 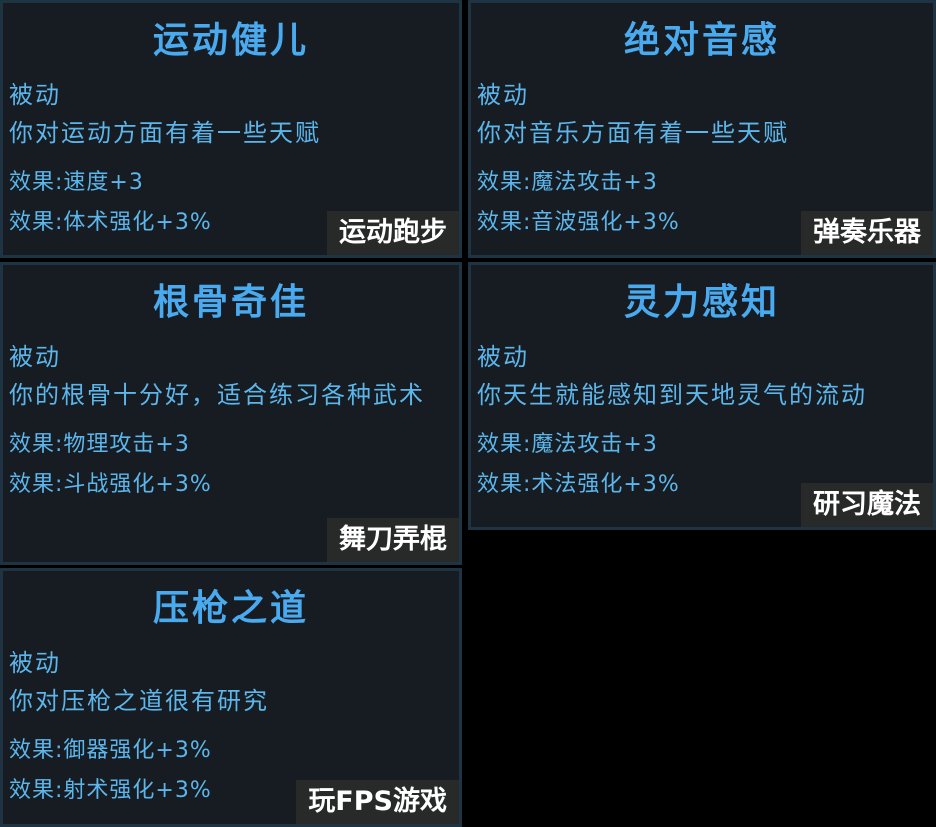 What do you see at coordinates (230, 302) in the screenshot?
I see `card-title: 根骨奇佳` at bounding box center [230, 302].